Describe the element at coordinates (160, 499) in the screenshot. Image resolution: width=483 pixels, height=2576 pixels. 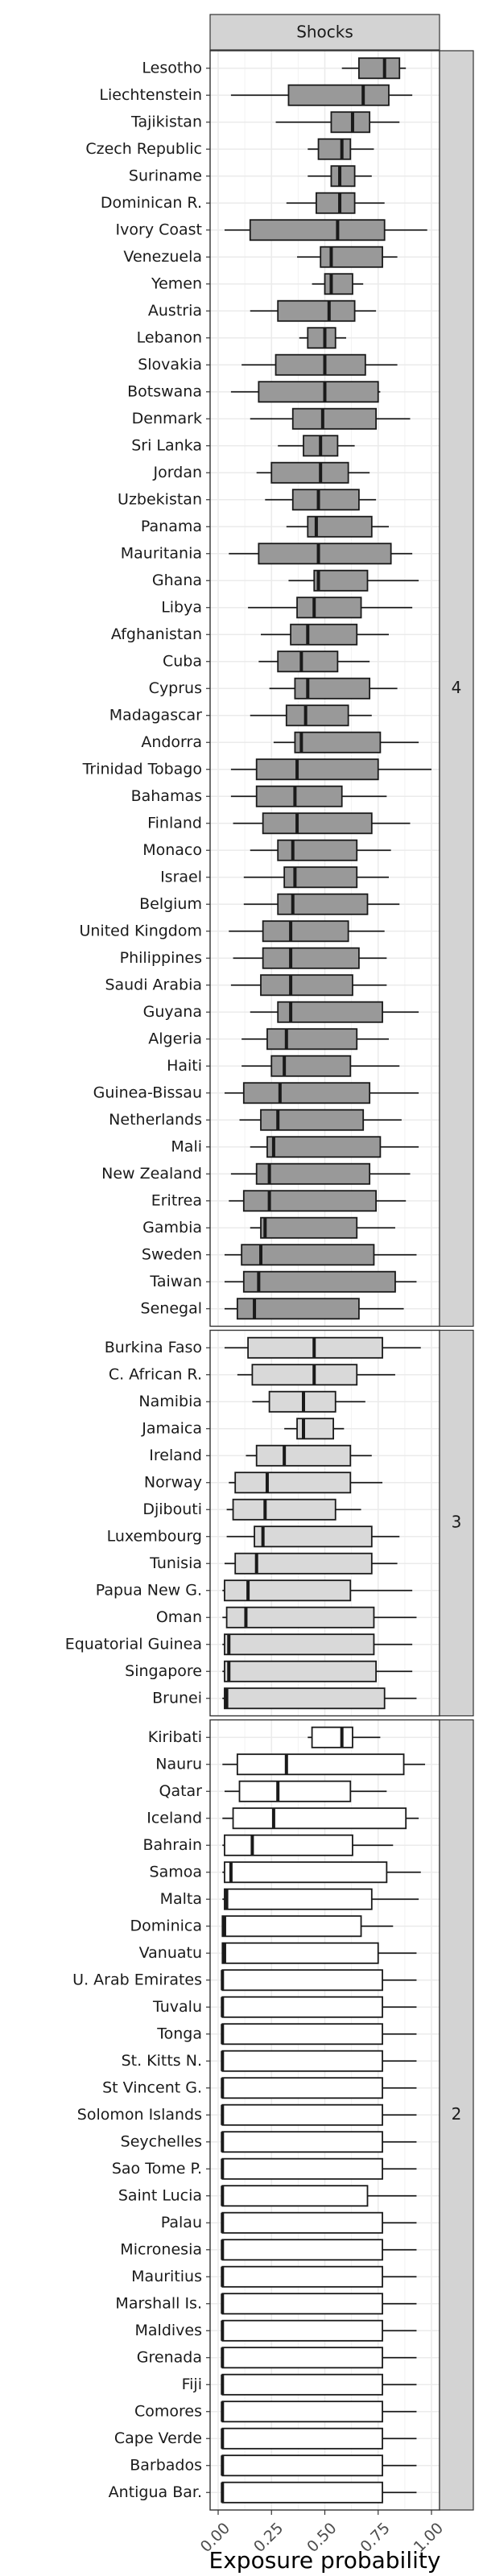
I see `category-label: Uzbekistan` at that location.